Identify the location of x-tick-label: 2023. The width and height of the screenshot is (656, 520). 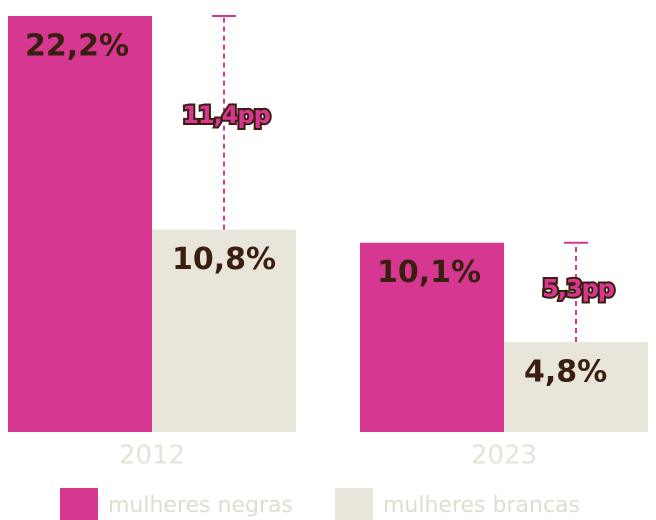
(504, 456).